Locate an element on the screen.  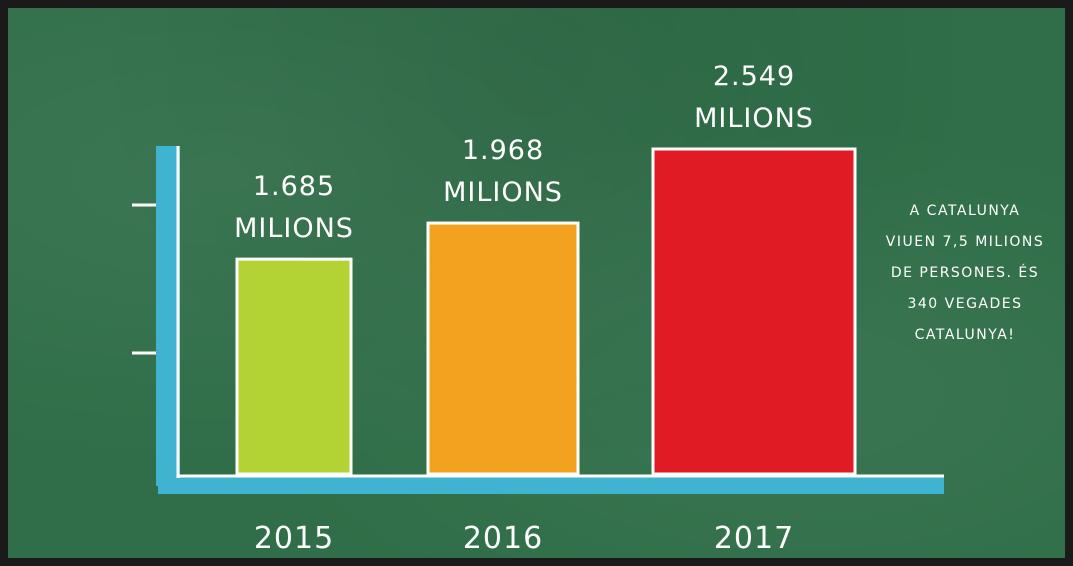
x-axis is located at coordinates (551, 485).